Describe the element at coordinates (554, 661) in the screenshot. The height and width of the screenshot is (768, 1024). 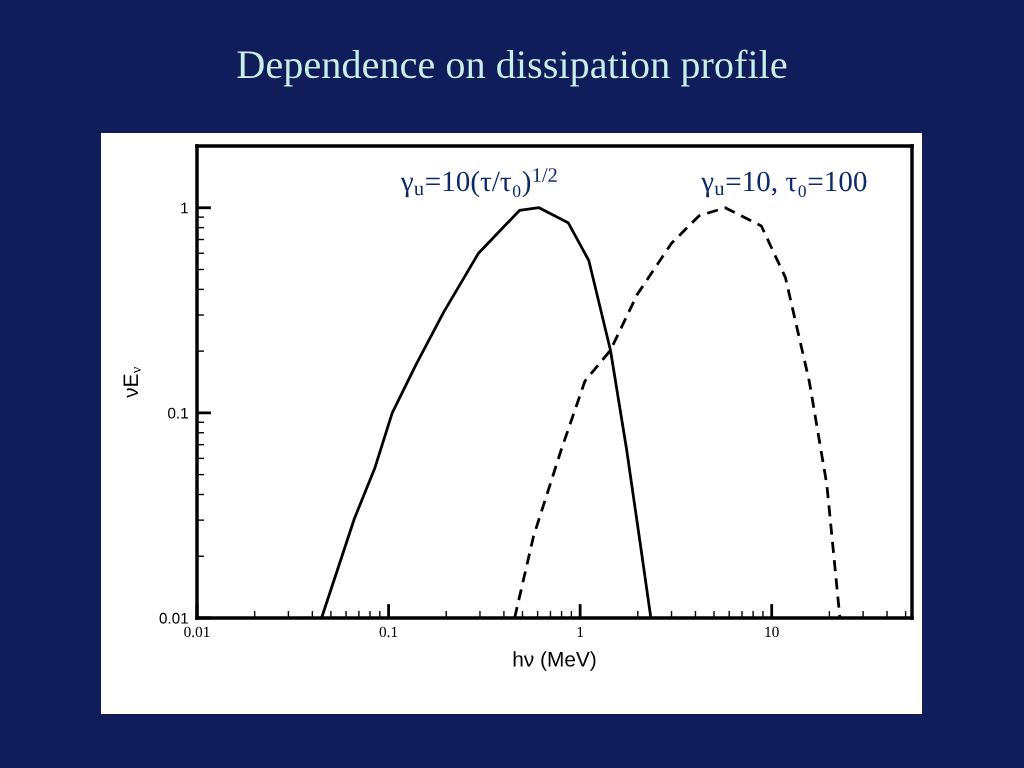
I see `x-axis-title: hν (MeV)` at that location.